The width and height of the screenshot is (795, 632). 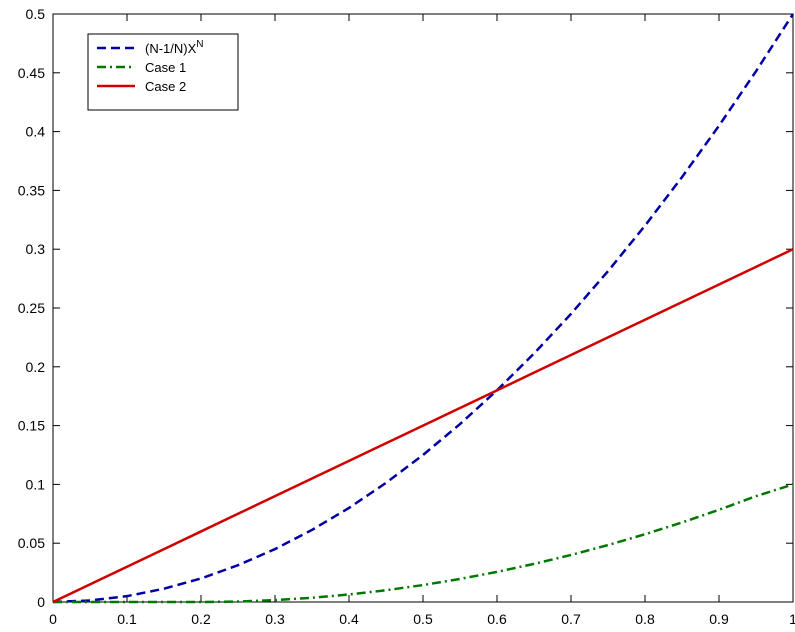 I want to click on x-tick-label: 0.8, so click(x=645, y=619).